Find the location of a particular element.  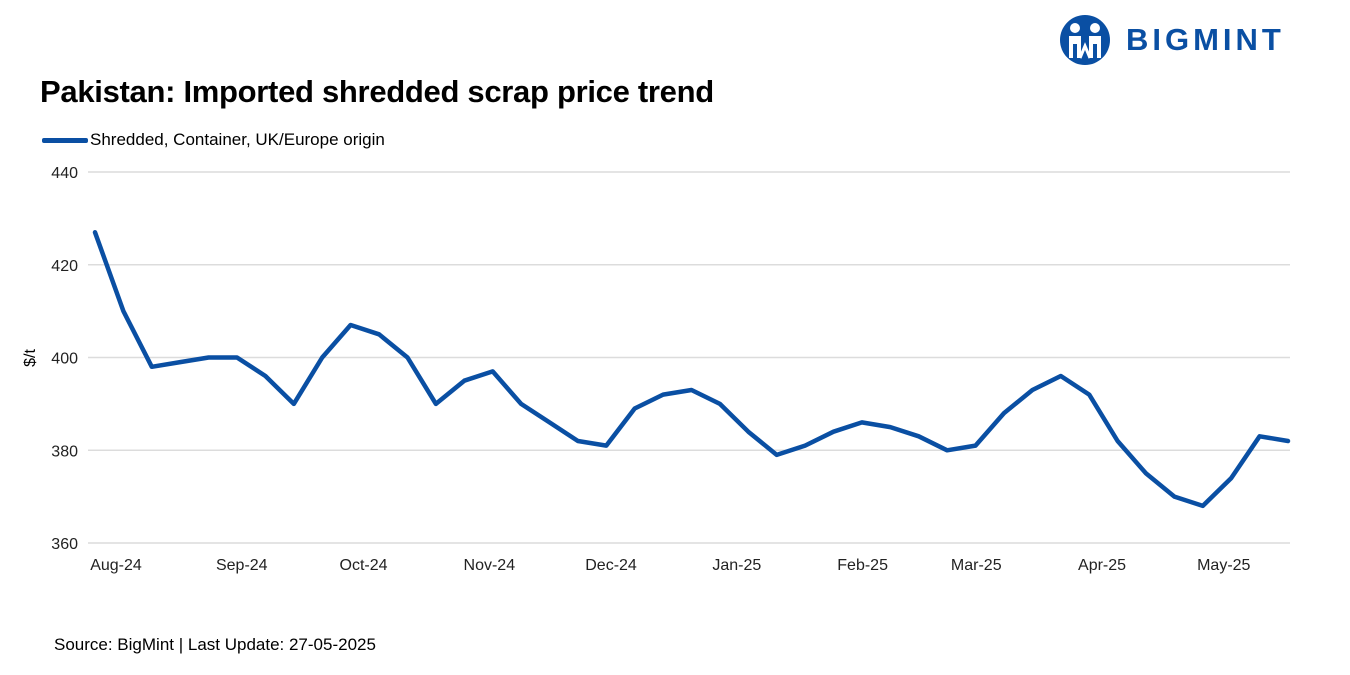

x-tick-label: Mar-25 is located at coordinates (976, 565).